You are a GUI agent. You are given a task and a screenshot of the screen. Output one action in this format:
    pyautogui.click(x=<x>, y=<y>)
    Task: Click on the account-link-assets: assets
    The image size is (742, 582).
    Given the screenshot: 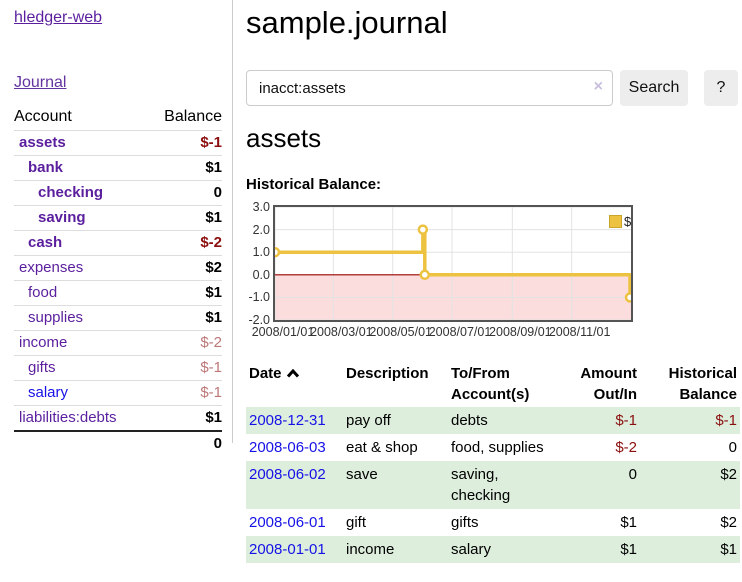 What is the action you would take?
    pyautogui.click(x=42, y=142)
    